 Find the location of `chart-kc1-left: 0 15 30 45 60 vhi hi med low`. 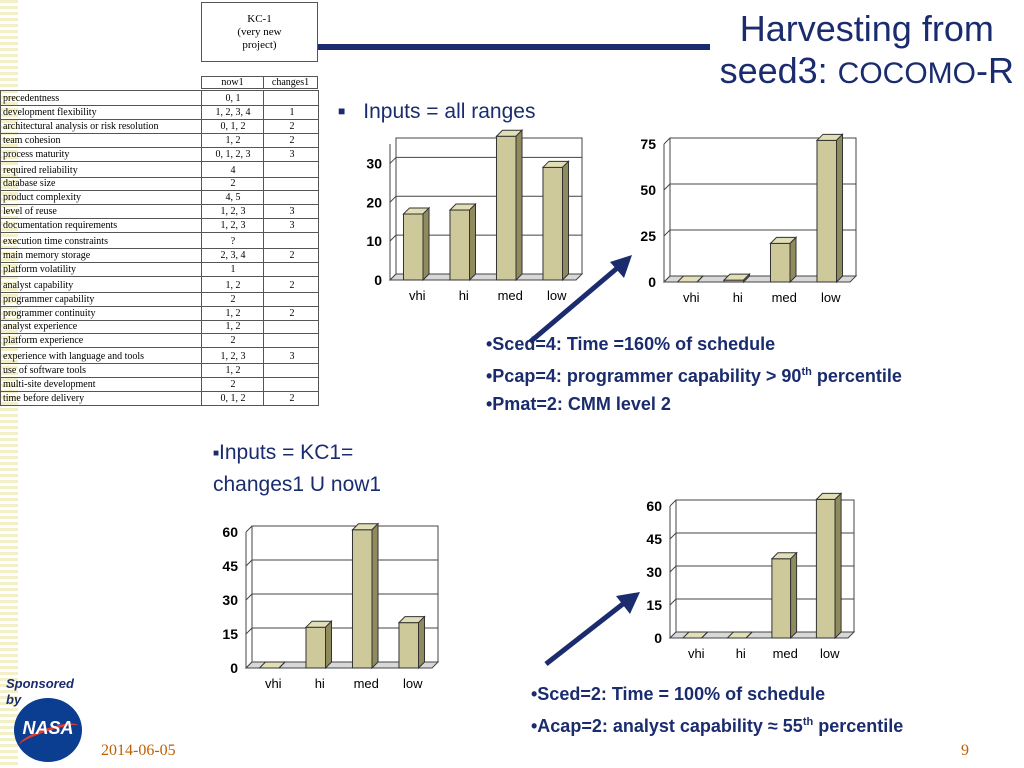

chart-kc1-left: 0 15 30 45 60 vhi hi med low is located at coordinates (331, 606).